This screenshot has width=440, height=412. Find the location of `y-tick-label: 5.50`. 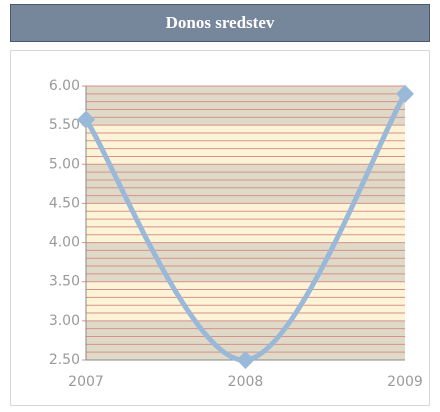

y-tick-label: 5.50 is located at coordinates (64, 125).